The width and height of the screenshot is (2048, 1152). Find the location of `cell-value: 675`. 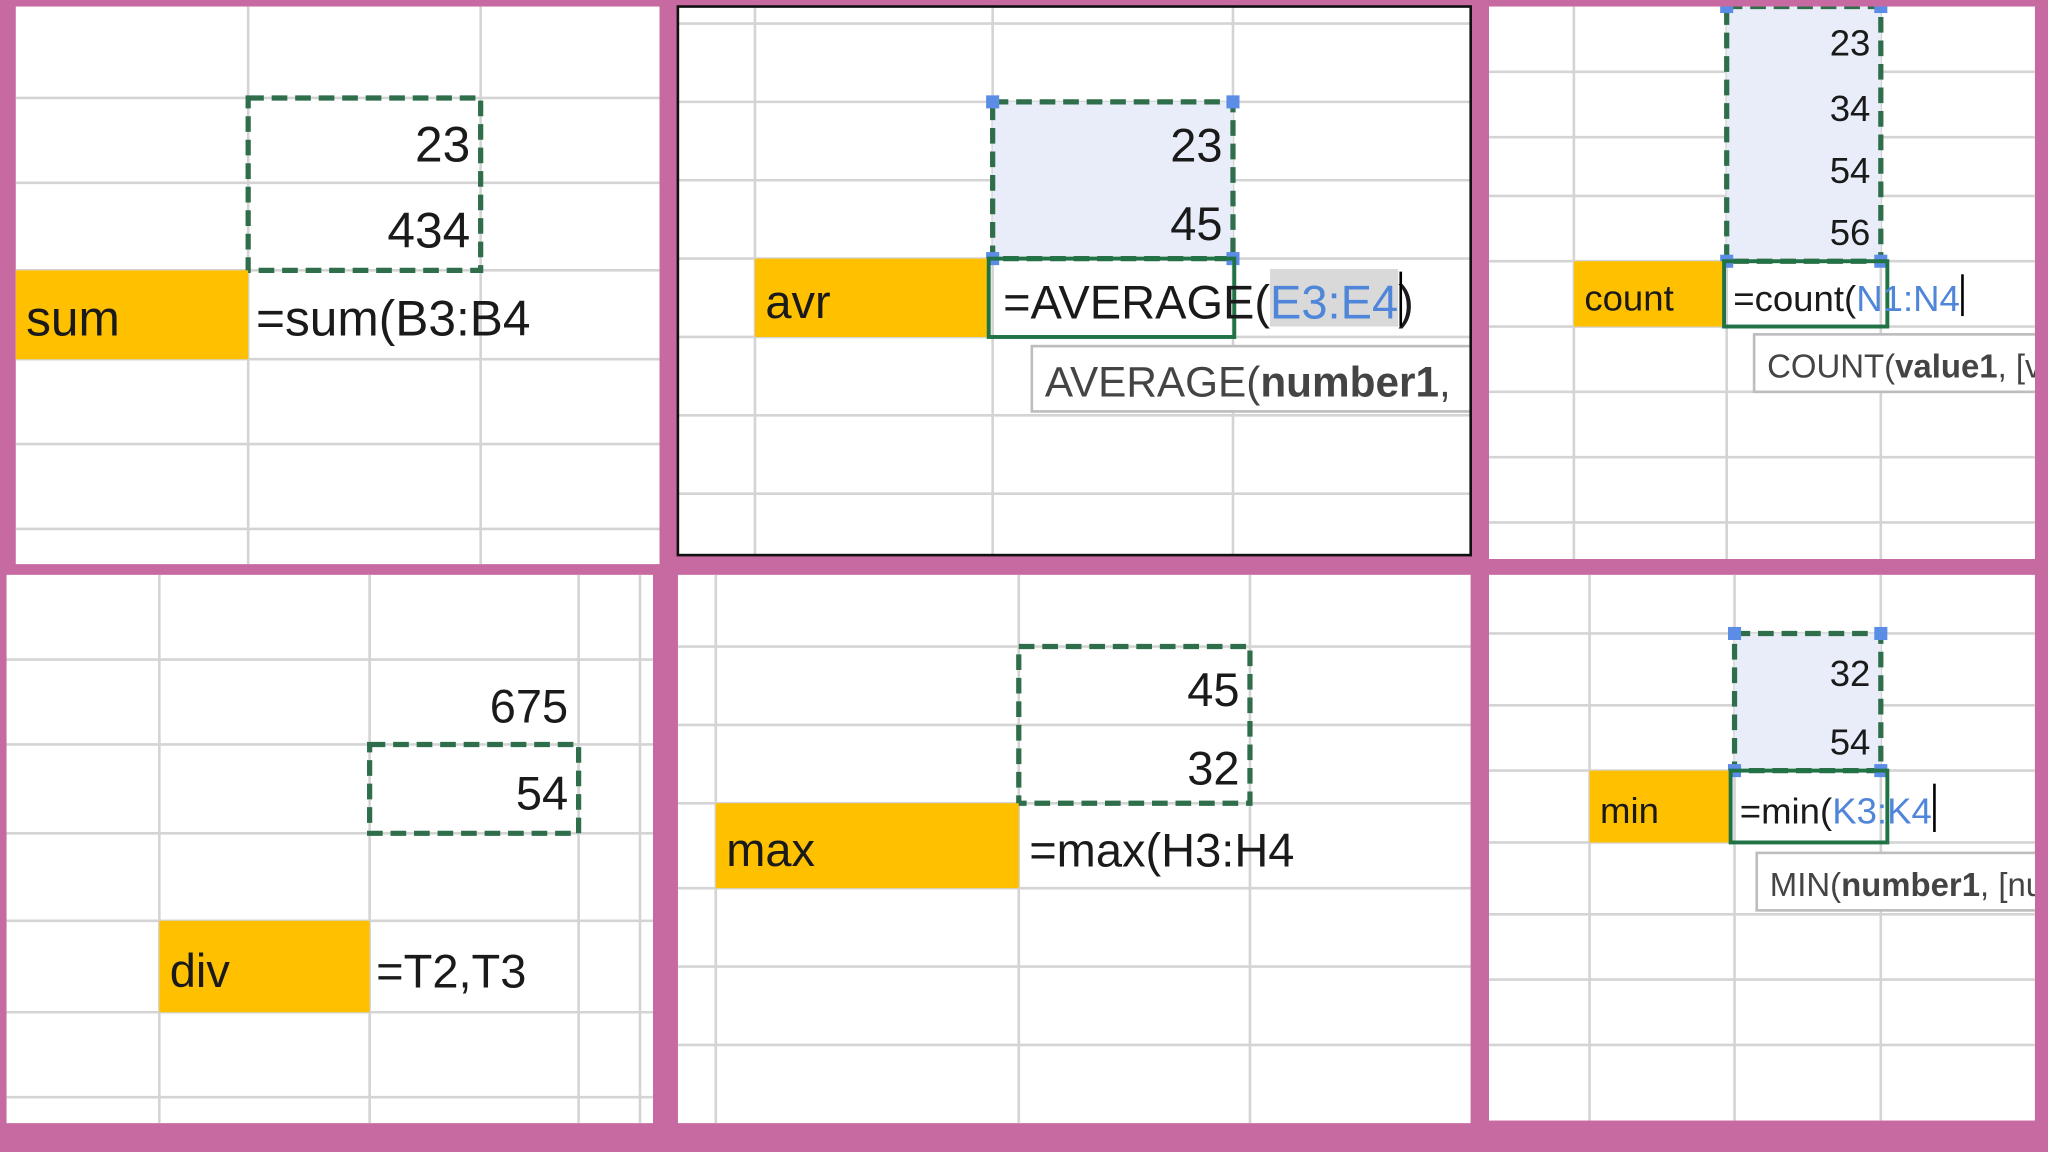

cell-value: 675 is located at coordinates (529, 705).